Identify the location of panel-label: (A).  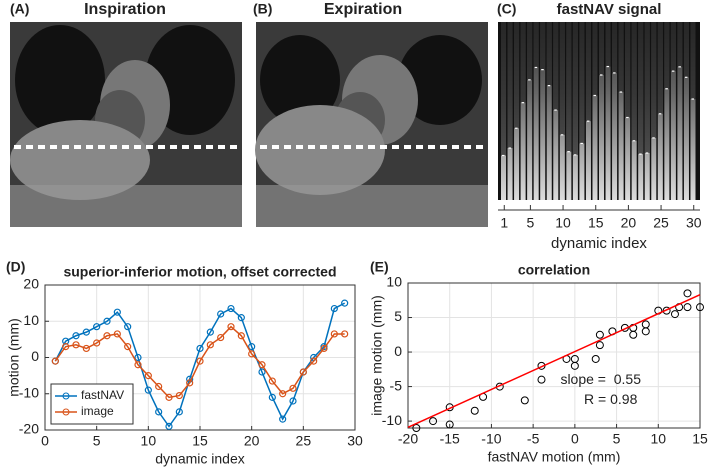
(19, 9).